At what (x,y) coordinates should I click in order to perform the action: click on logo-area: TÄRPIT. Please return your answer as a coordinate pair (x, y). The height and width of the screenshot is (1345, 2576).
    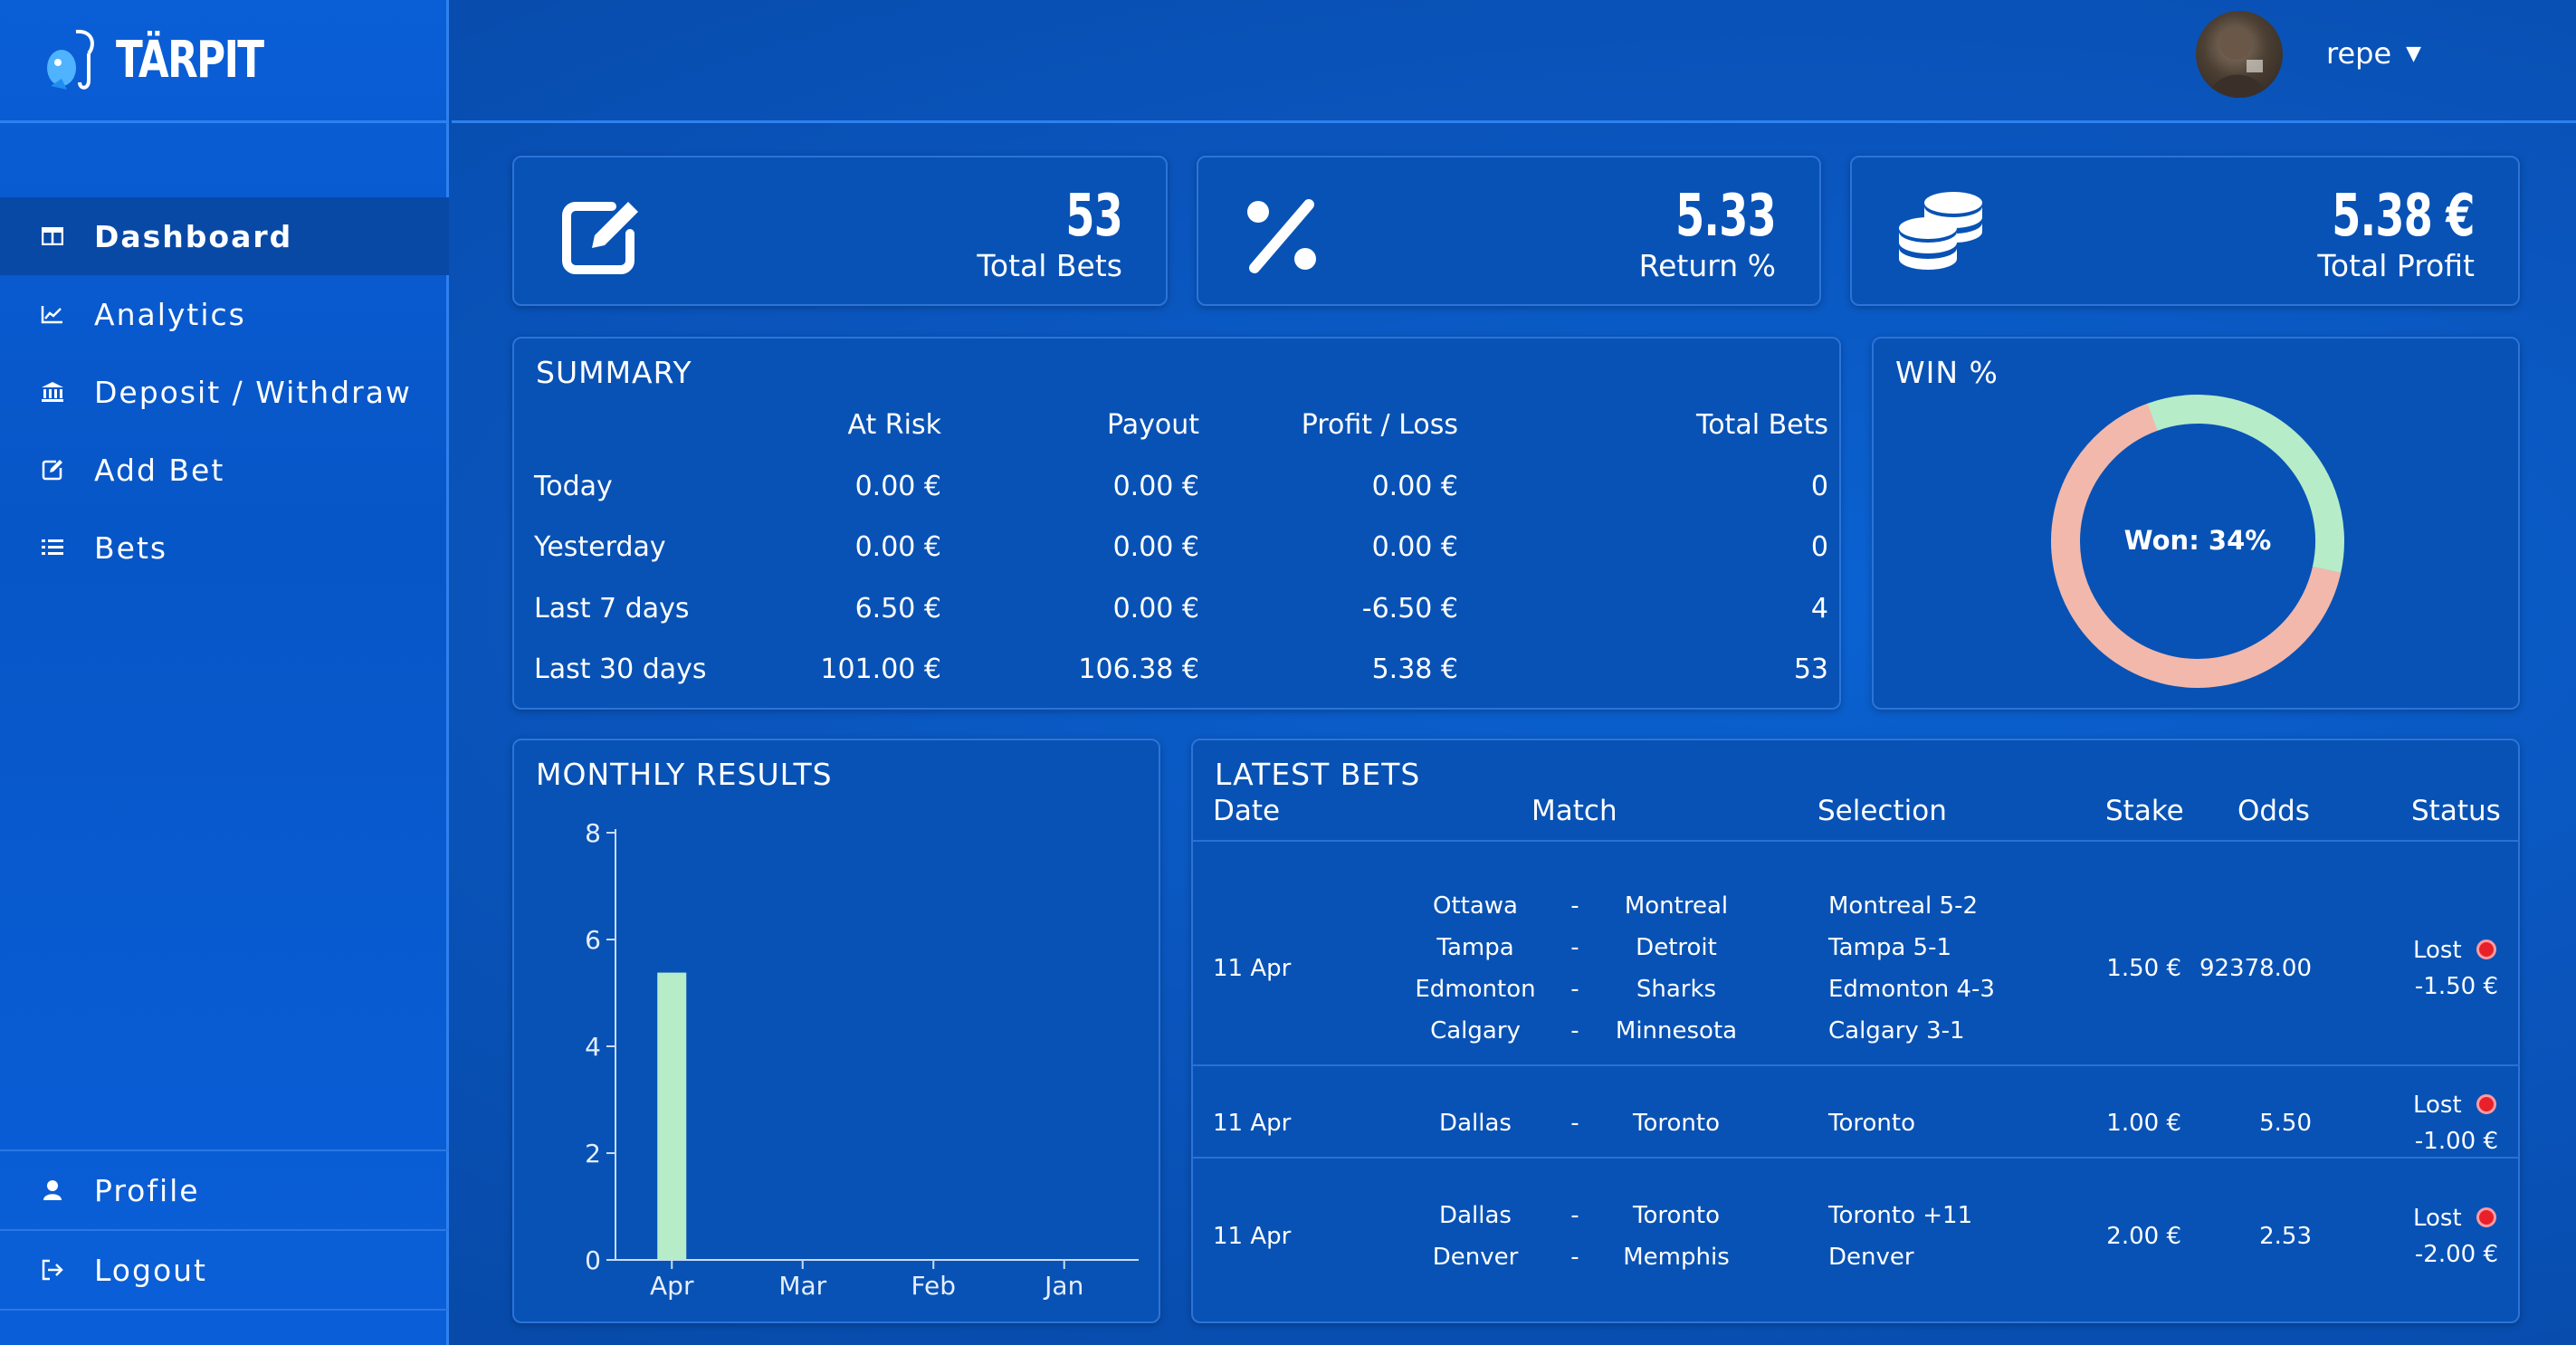
    Looking at the image, I should click on (224, 61).